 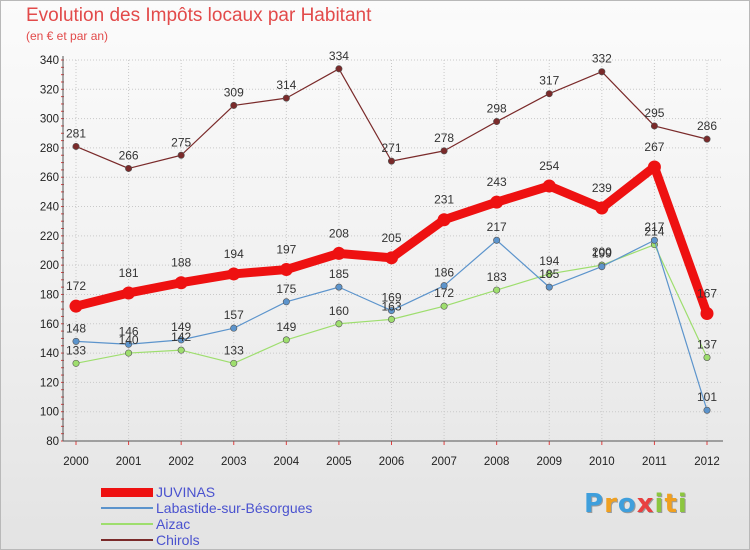 What do you see at coordinates (391, 306) in the screenshot?
I see `data-label-aizac: 163` at bounding box center [391, 306].